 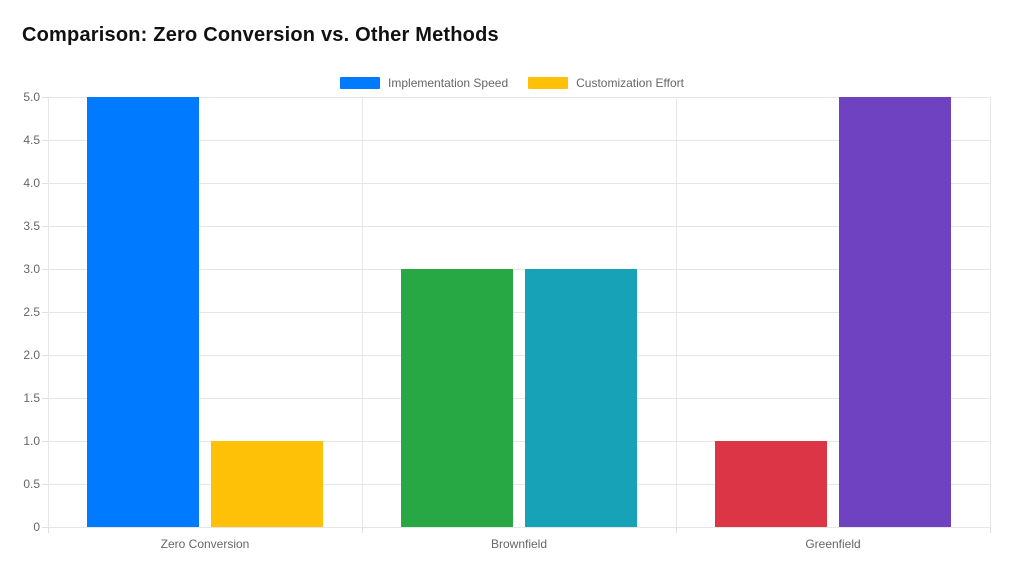 I want to click on y-axis-tick-label: 1.5, so click(x=31, y=398).